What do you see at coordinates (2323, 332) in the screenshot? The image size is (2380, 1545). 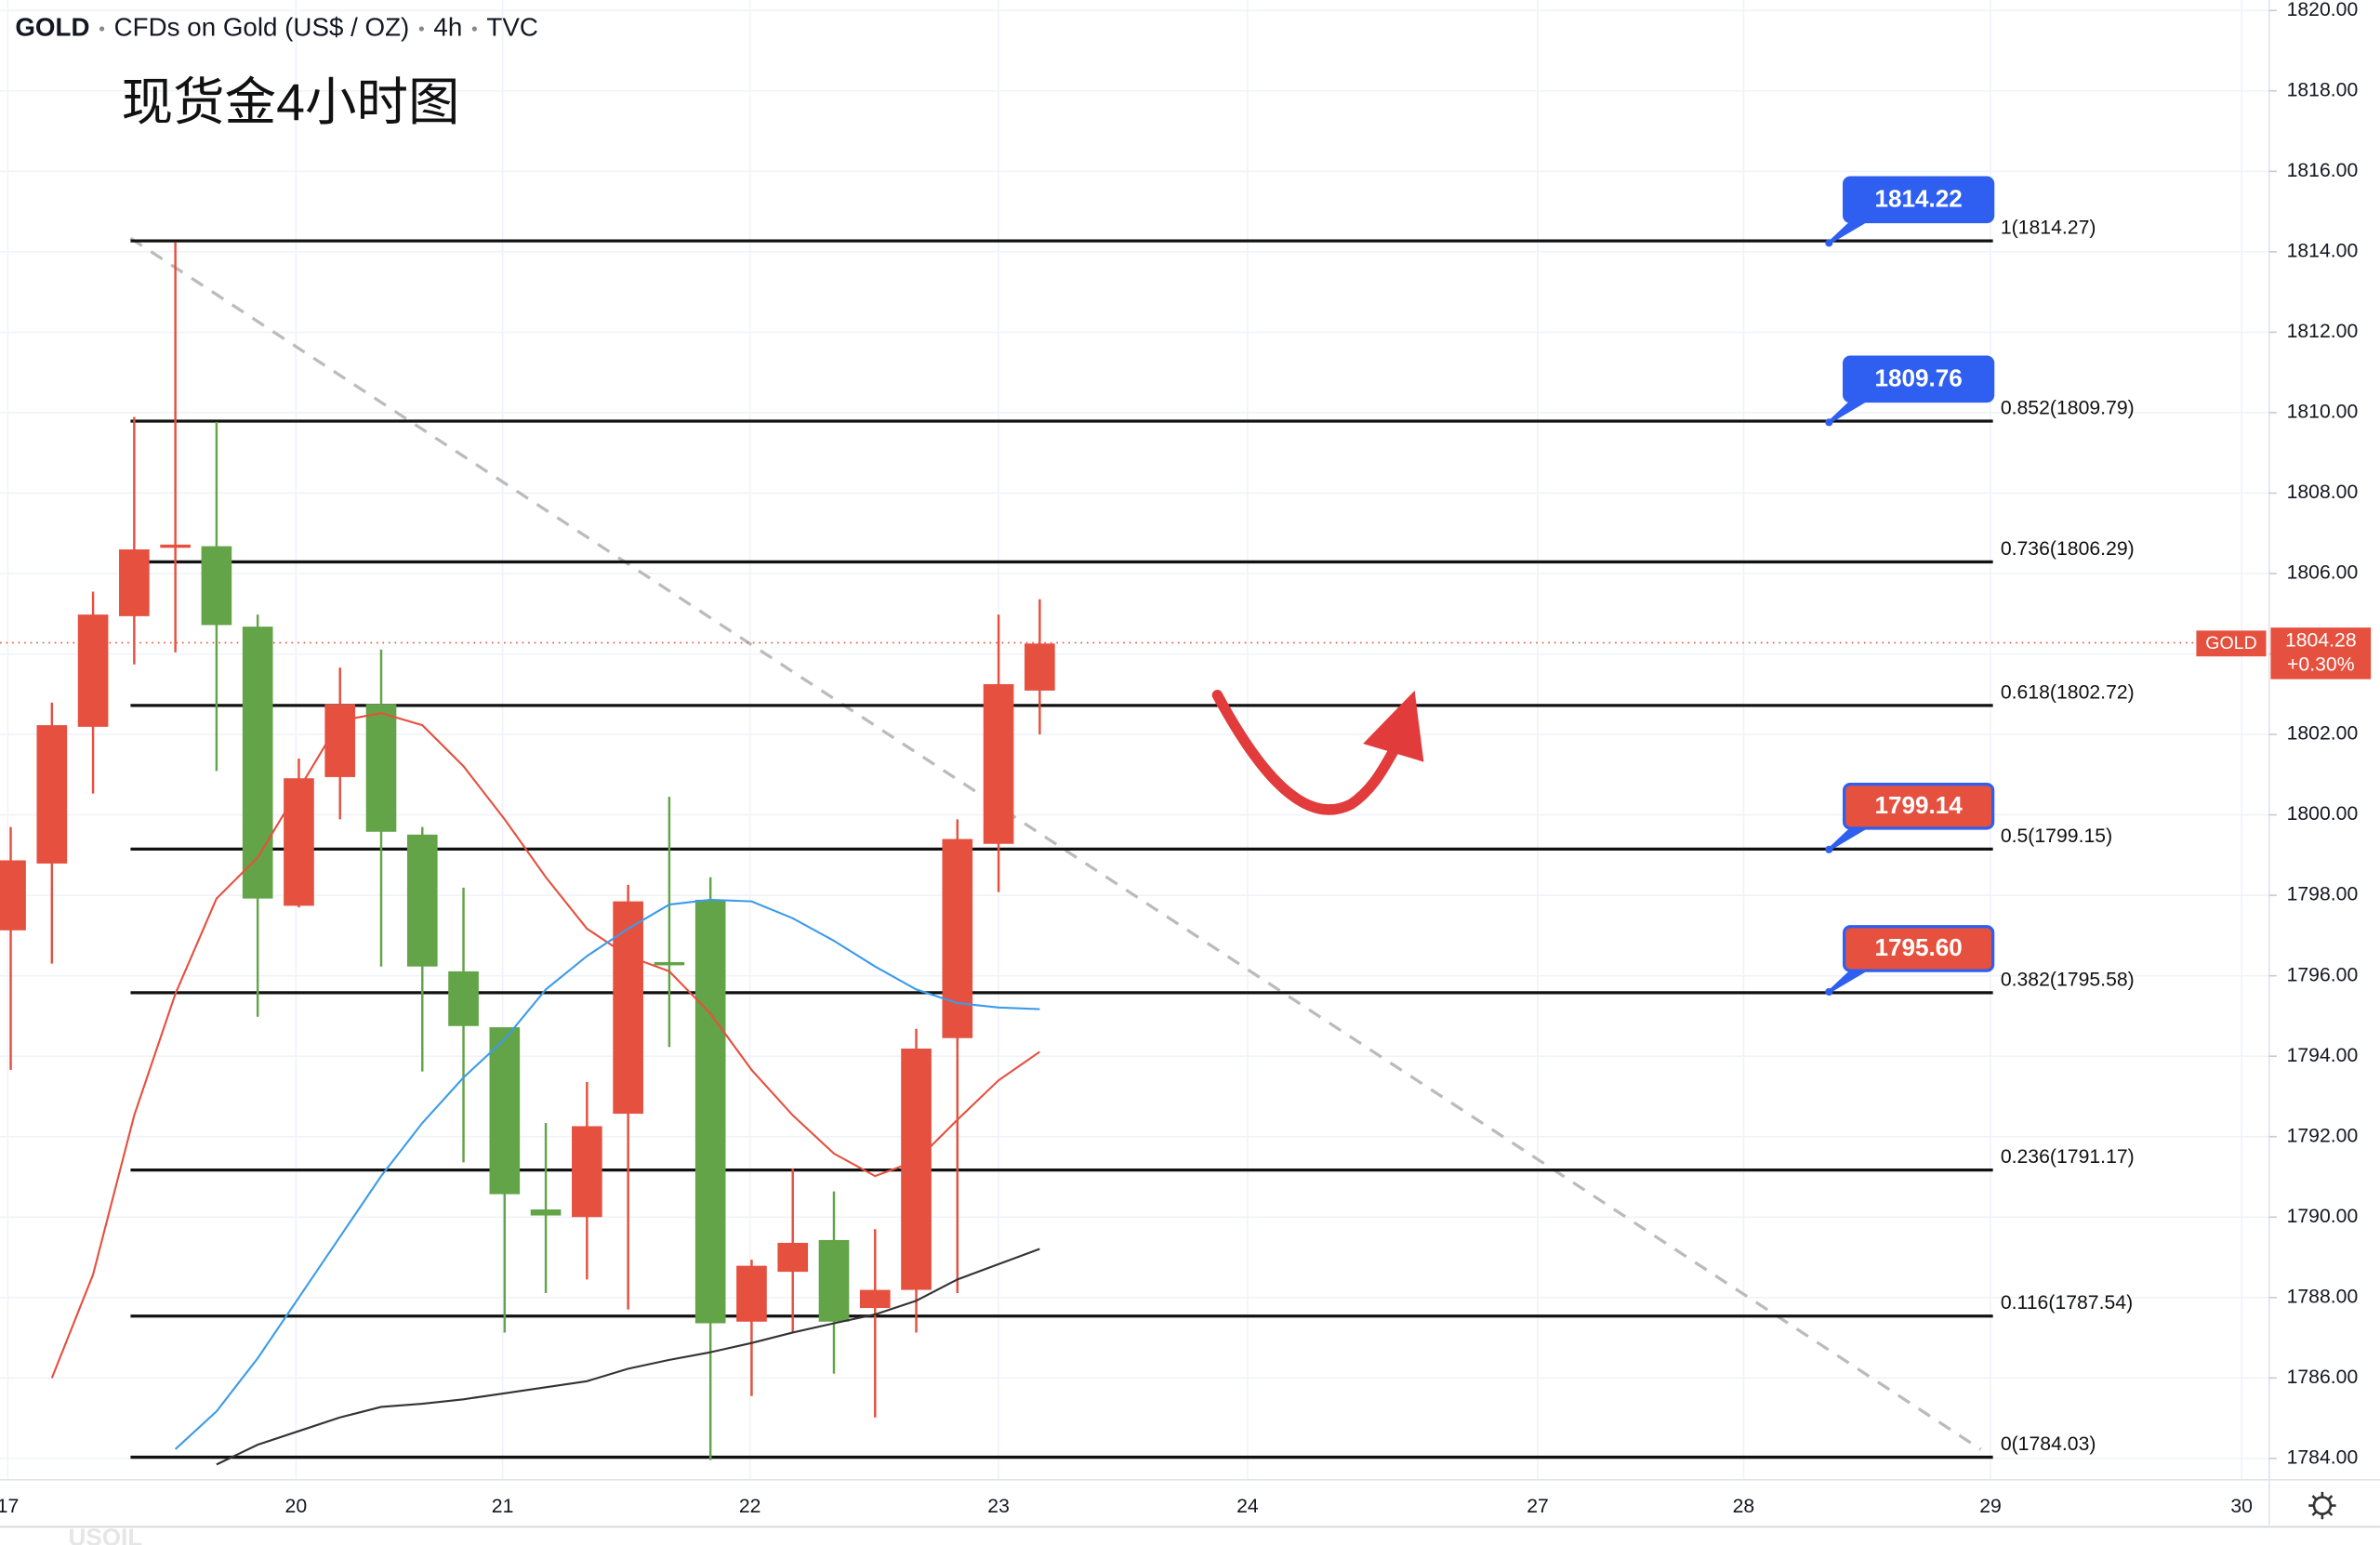 I see `y-tick-label: 1812.00` at bounding box center [2323, 332].